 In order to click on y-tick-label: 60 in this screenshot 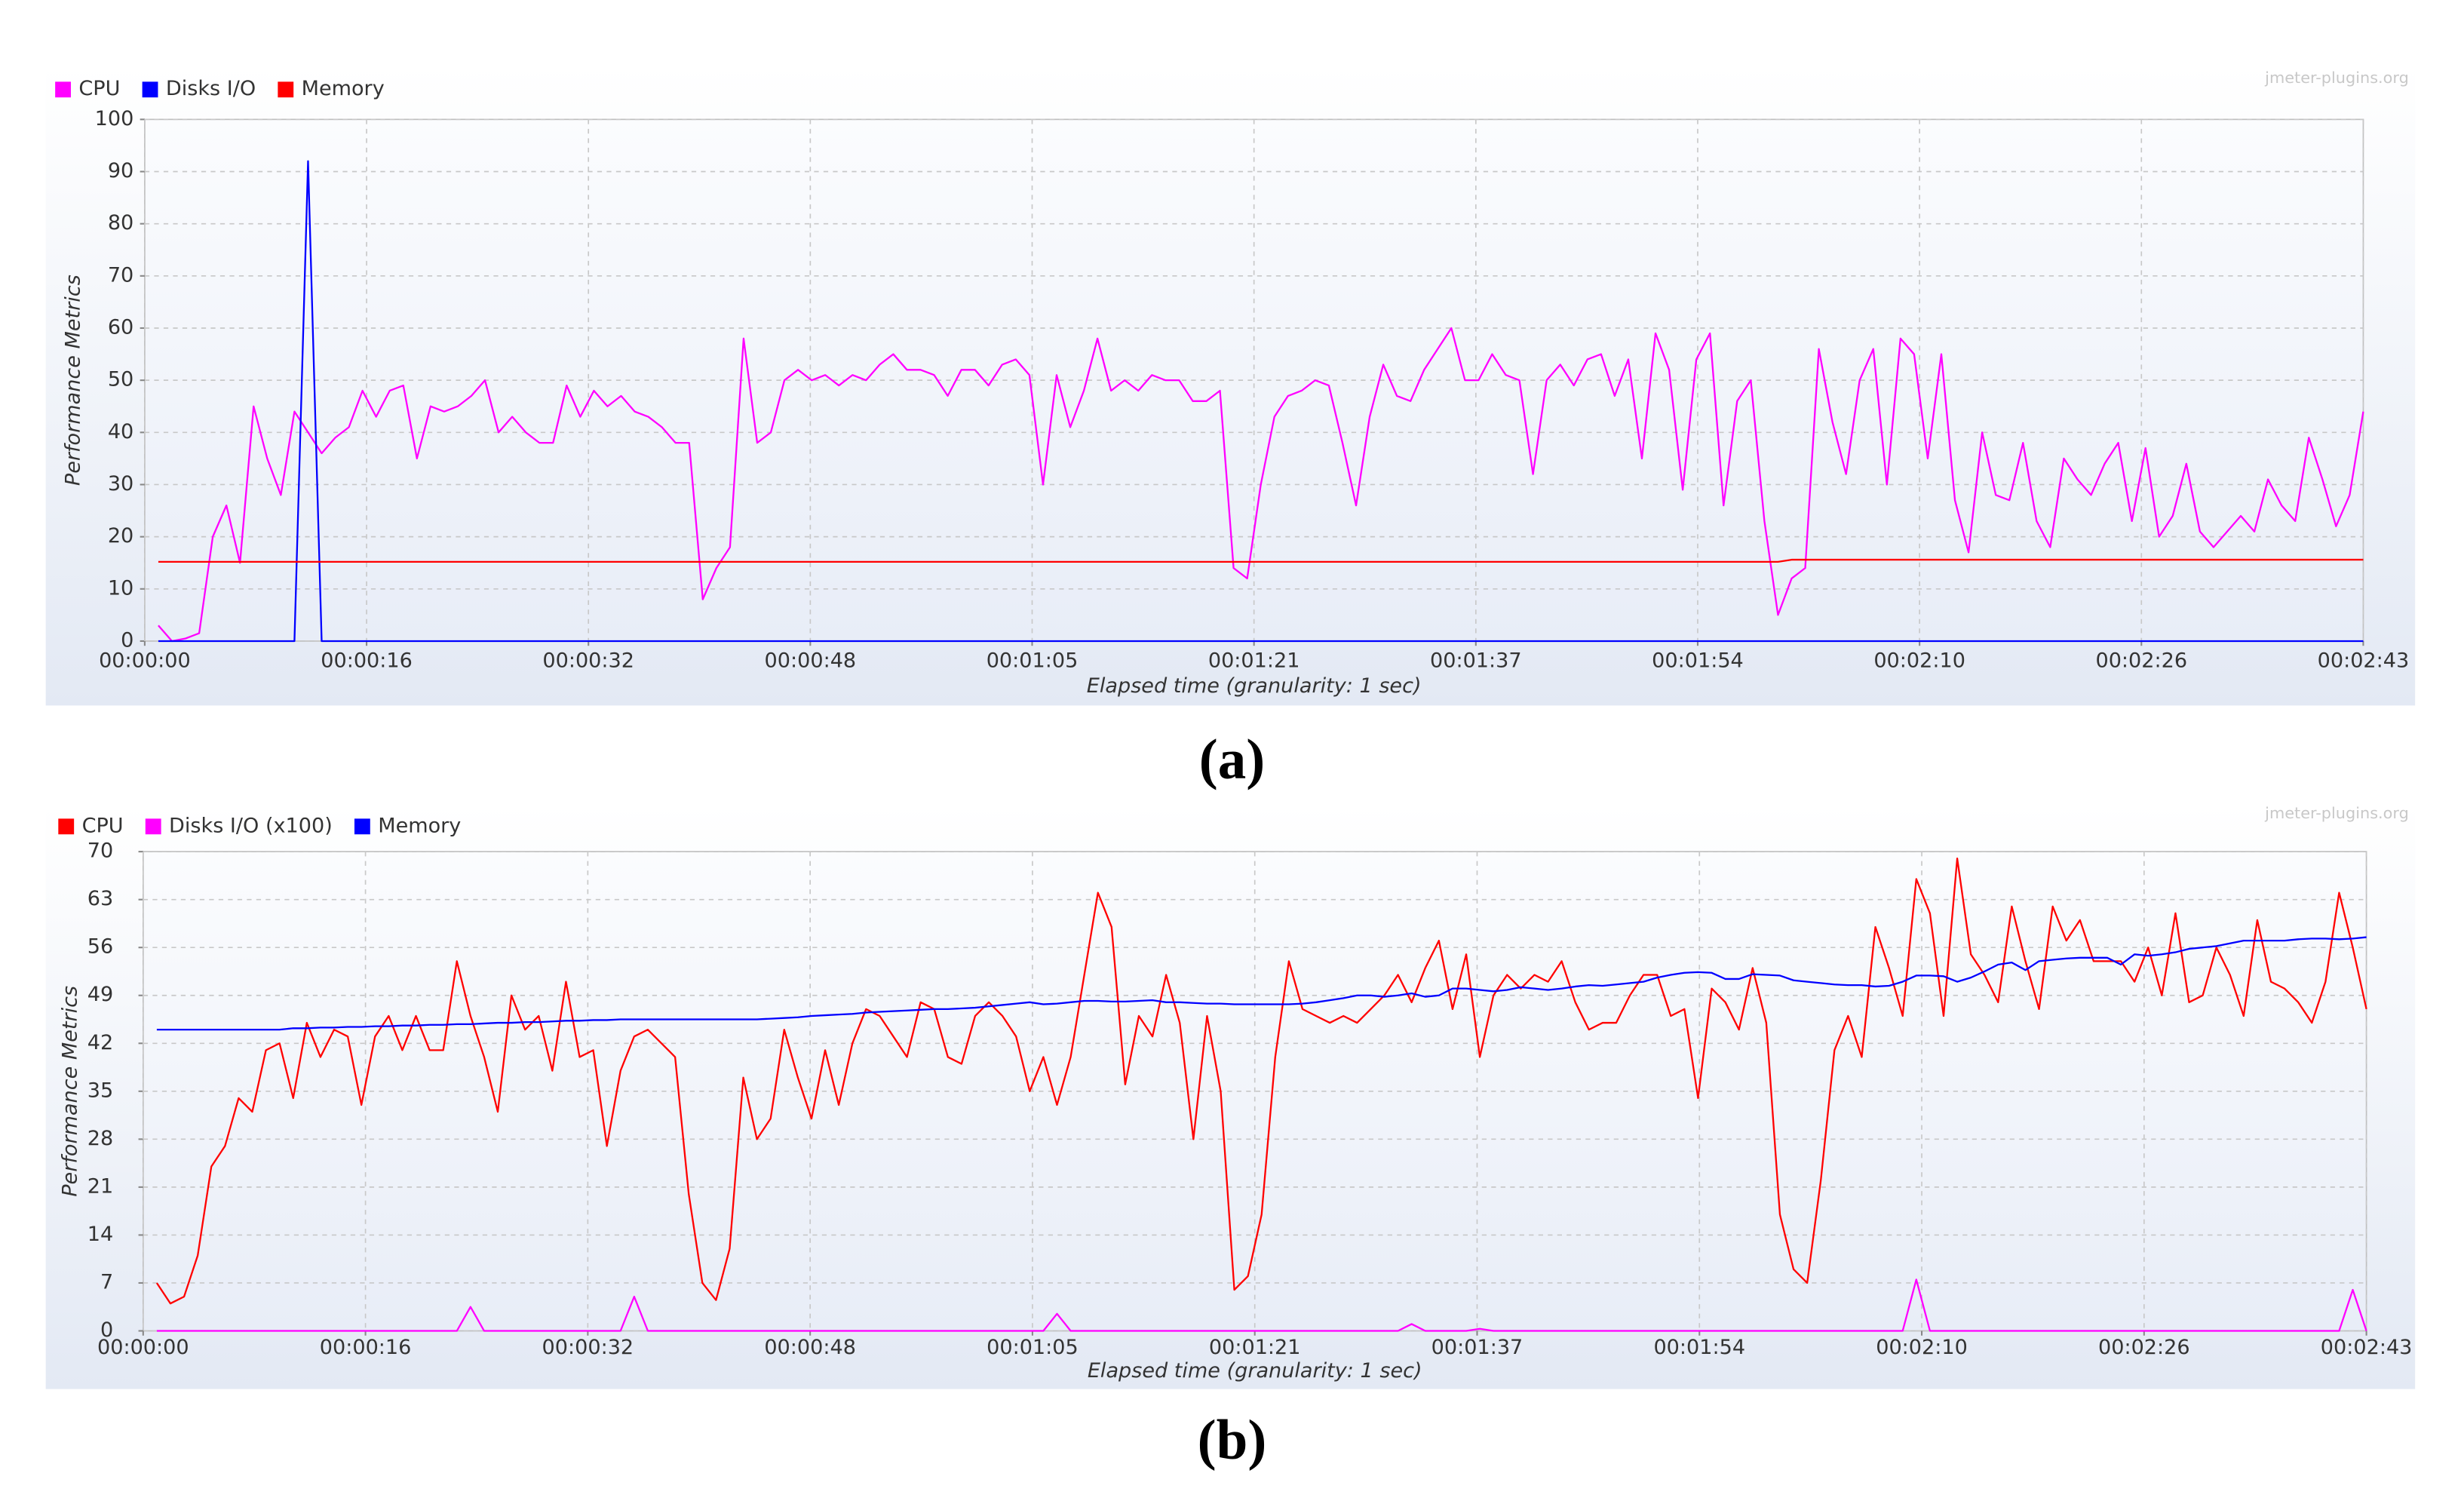, I will do `click(121, 327)`.